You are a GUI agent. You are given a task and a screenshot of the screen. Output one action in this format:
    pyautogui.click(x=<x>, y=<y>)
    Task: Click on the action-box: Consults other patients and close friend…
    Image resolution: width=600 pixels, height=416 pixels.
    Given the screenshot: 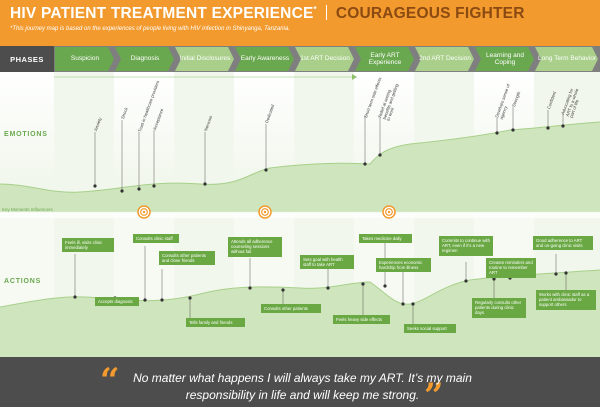 What is the action you would take?
    pyautogui.click(x=187, y=258)
    